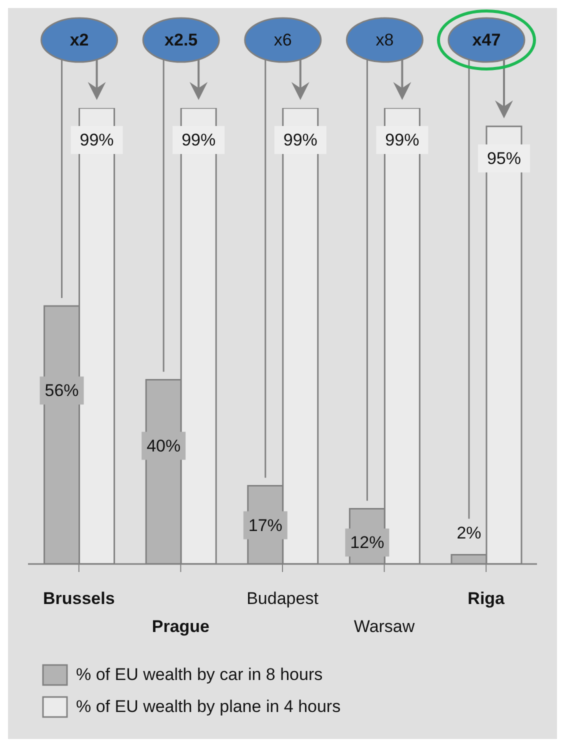  I want to click on x-tick-label: Budapest, so click(282, 598).